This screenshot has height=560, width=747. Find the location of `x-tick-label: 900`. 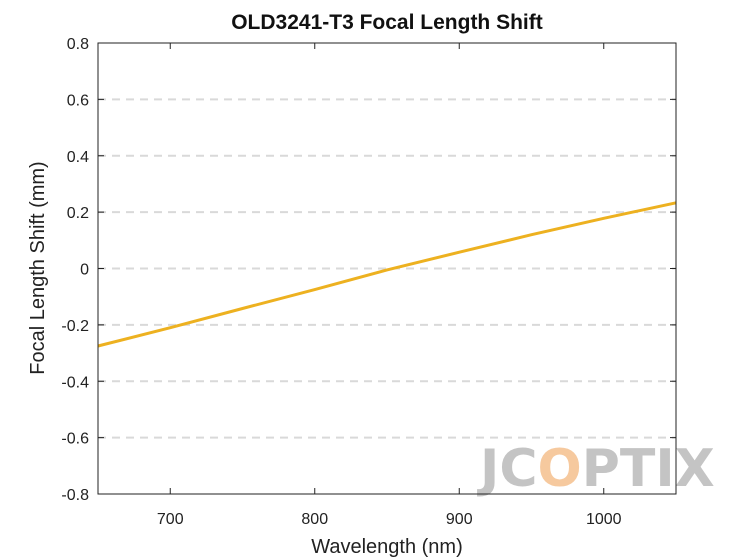

x-tick-label: 900 is located at coordinates (459, 519).